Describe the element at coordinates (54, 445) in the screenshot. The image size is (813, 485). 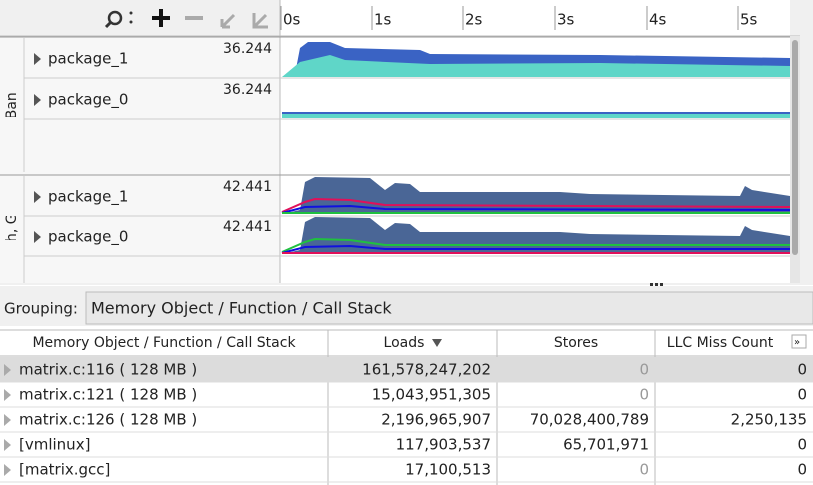
I see `memory-object: [vmlinux]` at that location.